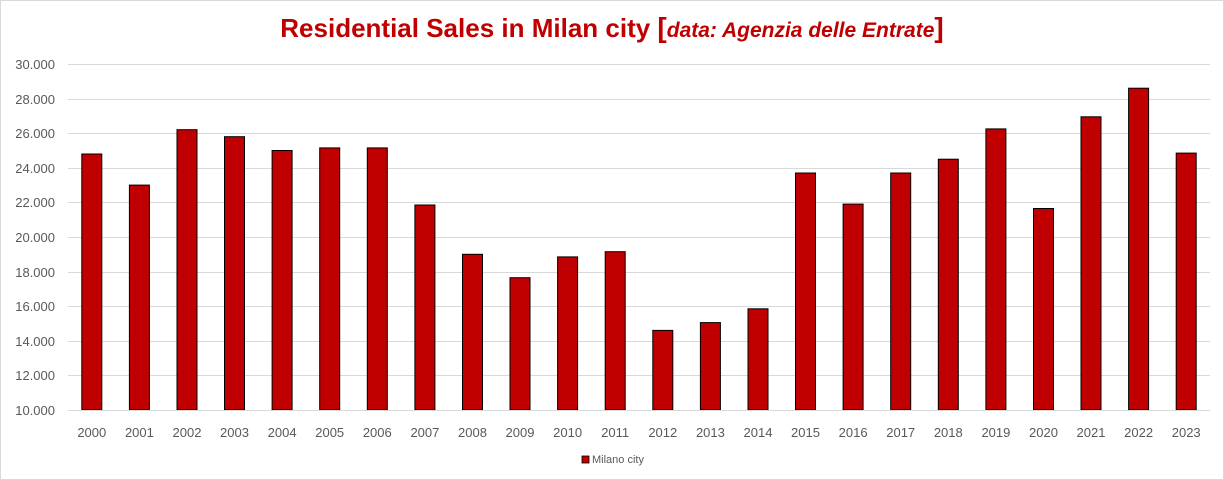  I want to click on x-tick-label: 2011, so click(615, 432).